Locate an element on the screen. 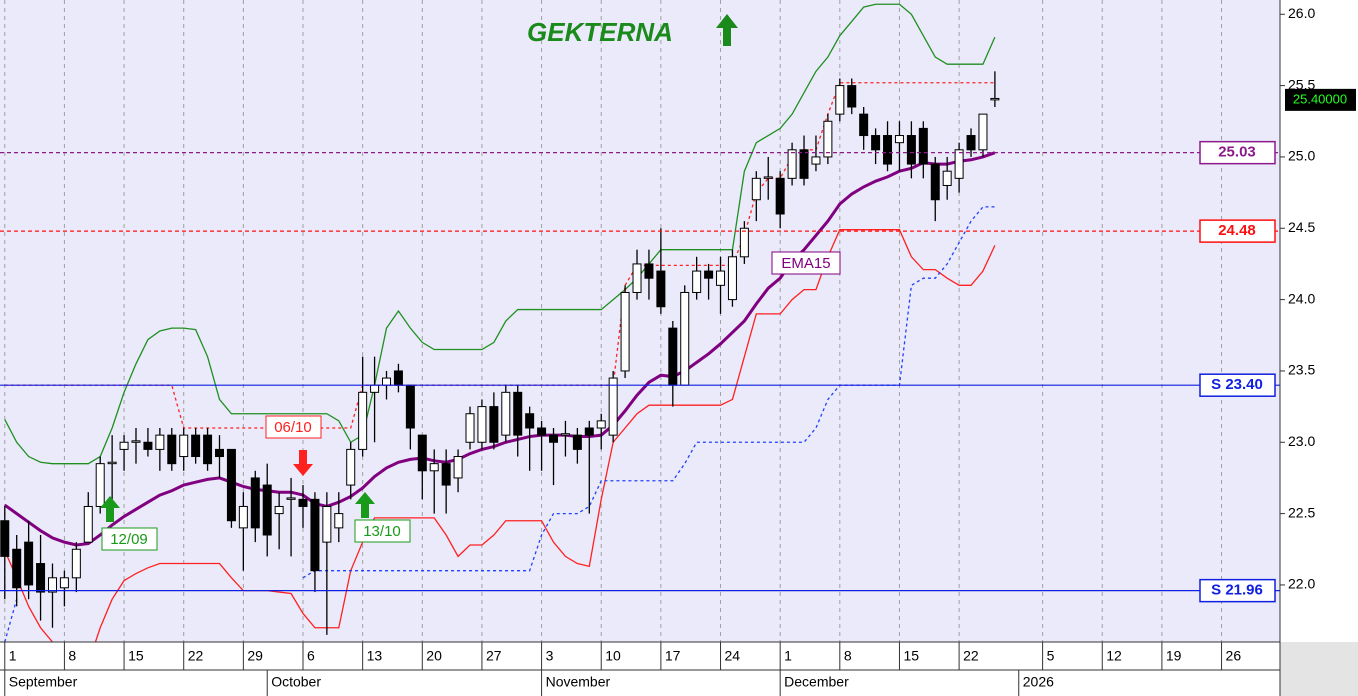 Image resolution: width=1358 pixels, height=696 pixels. level-label: 25.03 is located at coordinates (1237, 152).